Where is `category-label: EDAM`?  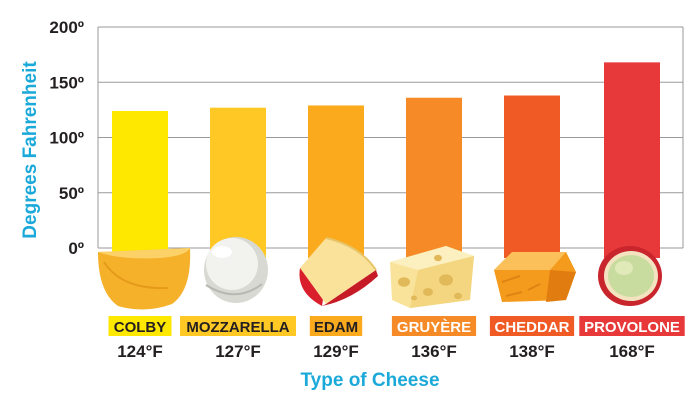
category-label: EDAM is located at coordinates (336, 327).